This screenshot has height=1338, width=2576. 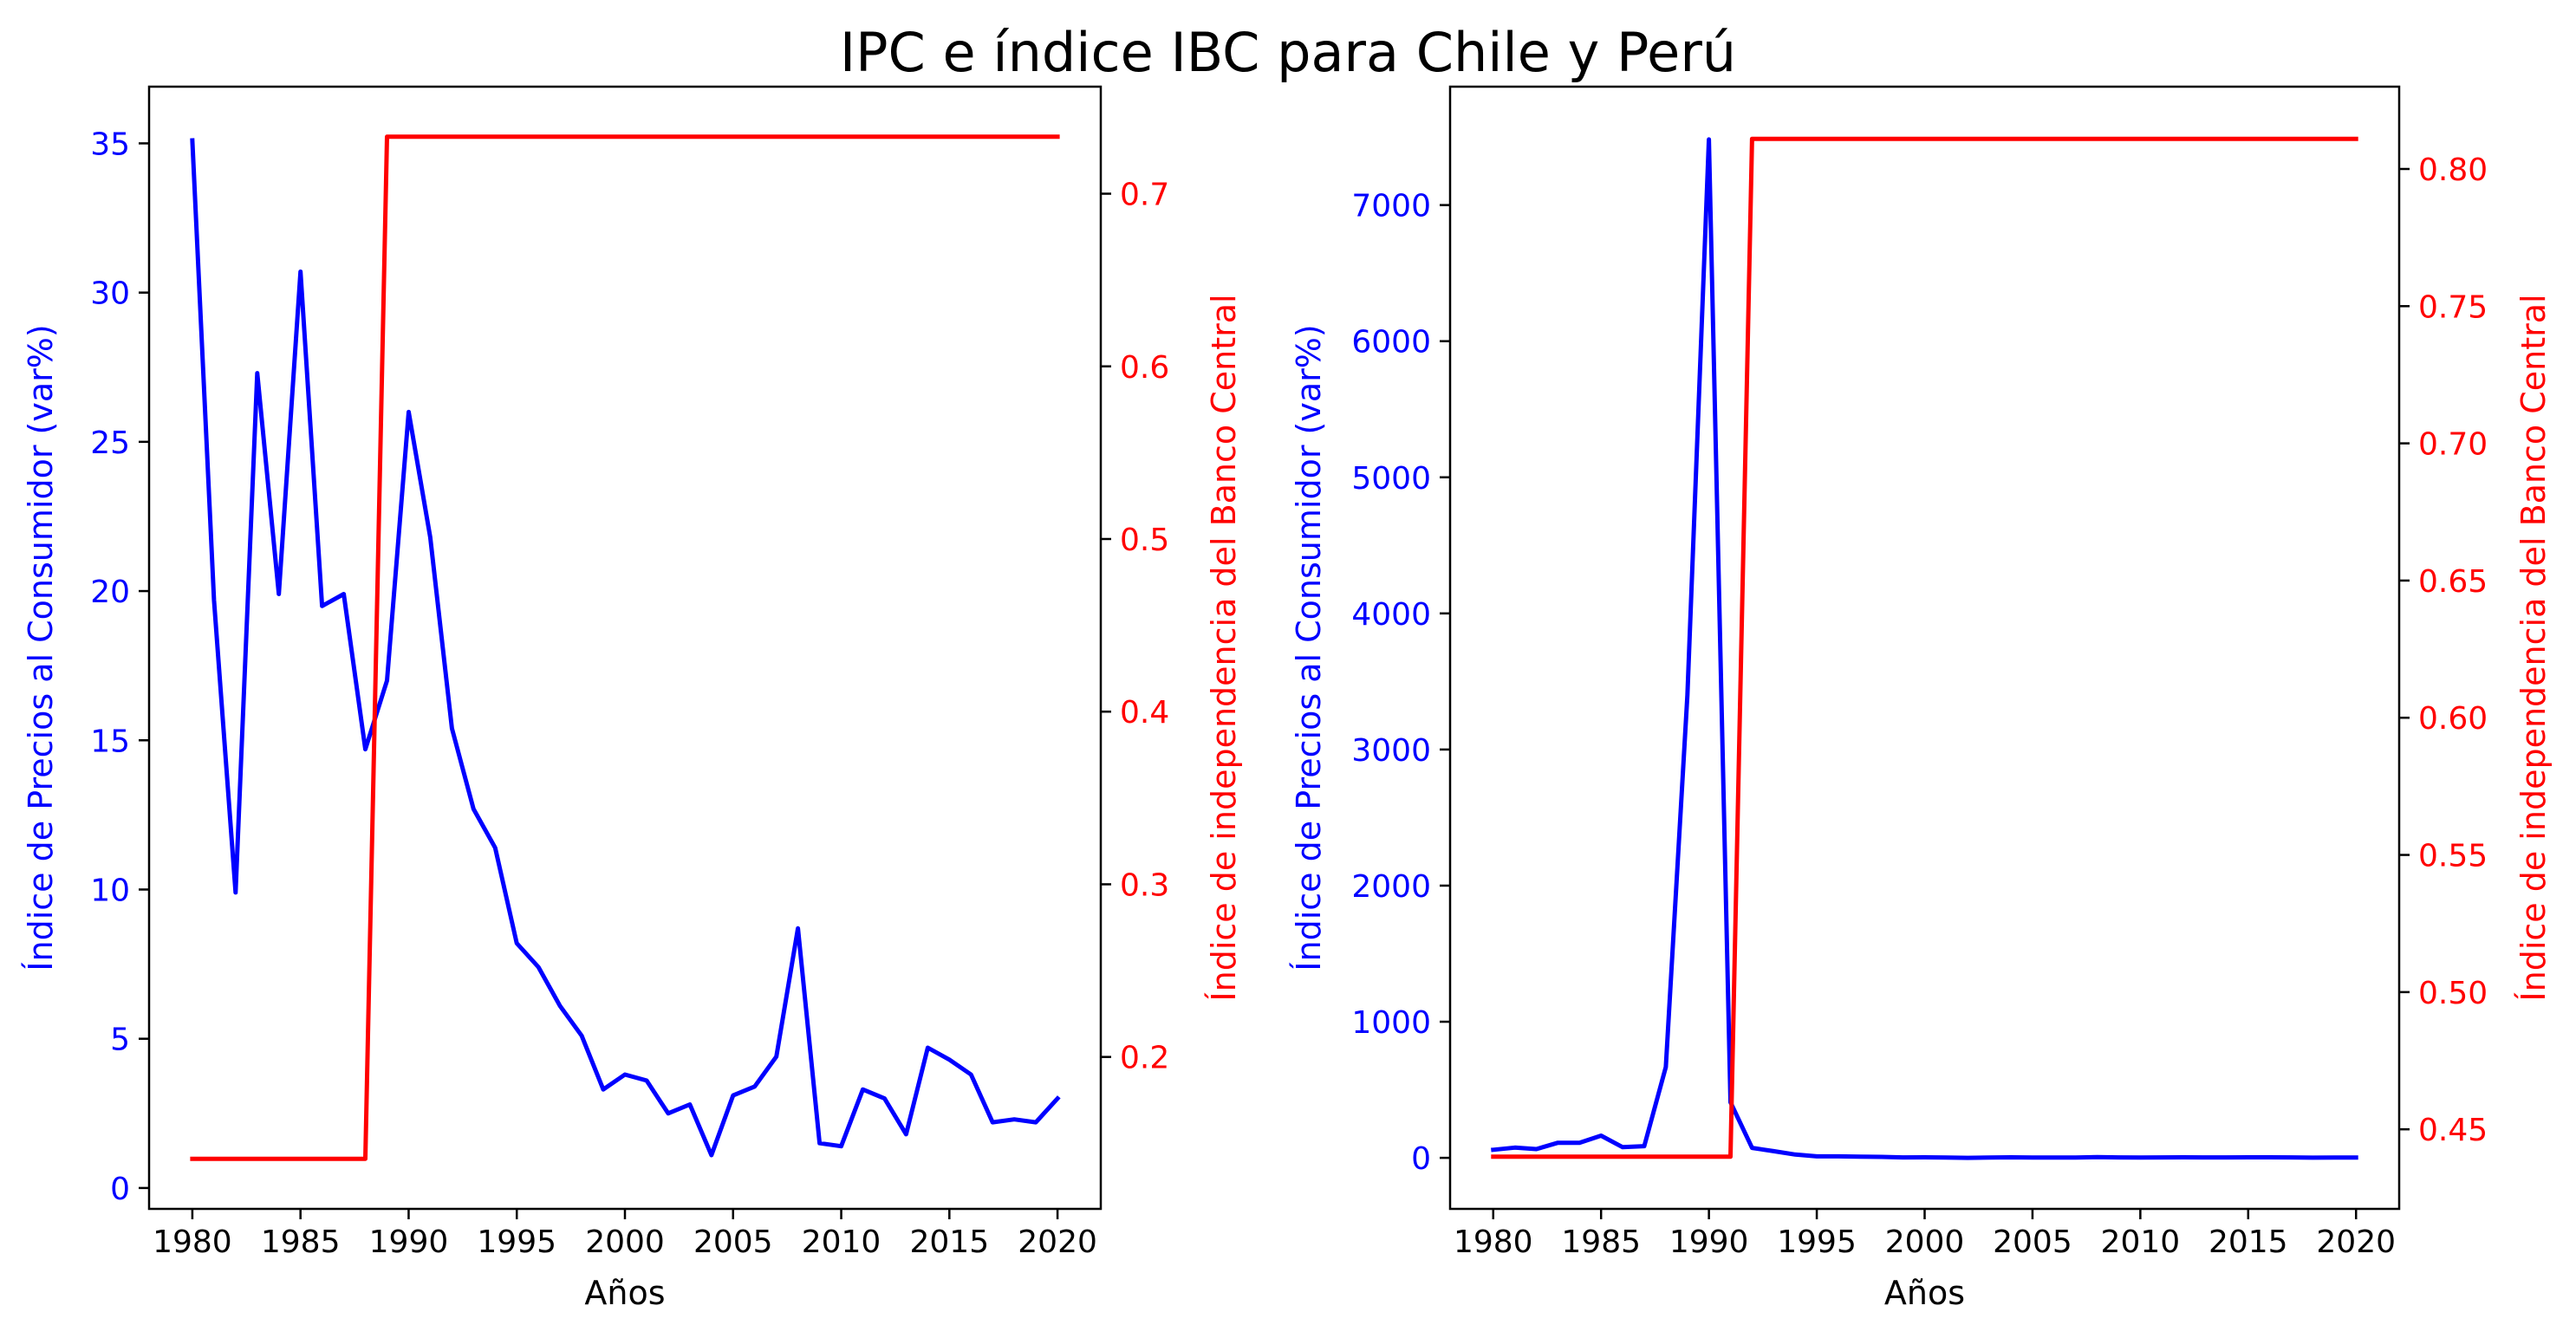 What do you see at coordinates (1391, 887) in the screenshot?
I see `y-left-tick-label: 2000` at bounding box center [1391, 887].